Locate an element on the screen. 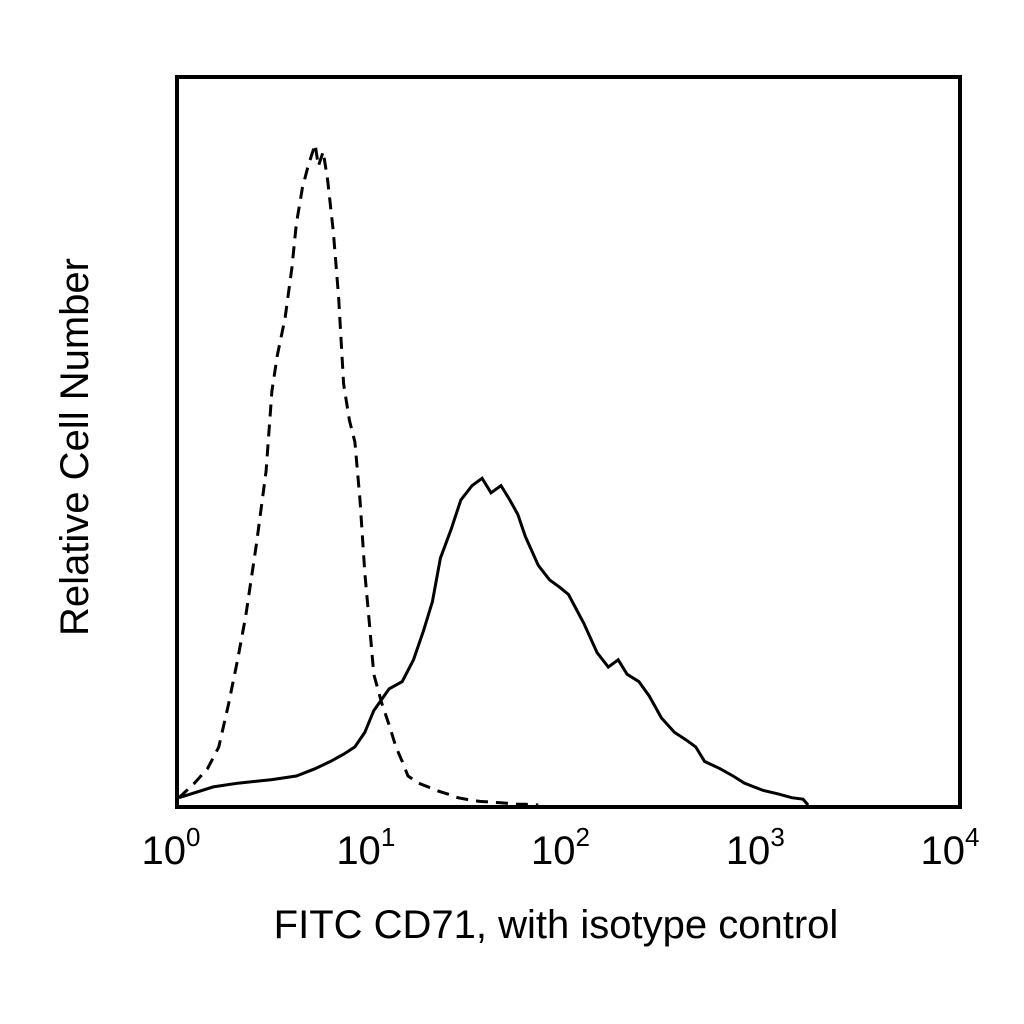  x-tick-label: 10¹ is located at coordinates (365, 847).